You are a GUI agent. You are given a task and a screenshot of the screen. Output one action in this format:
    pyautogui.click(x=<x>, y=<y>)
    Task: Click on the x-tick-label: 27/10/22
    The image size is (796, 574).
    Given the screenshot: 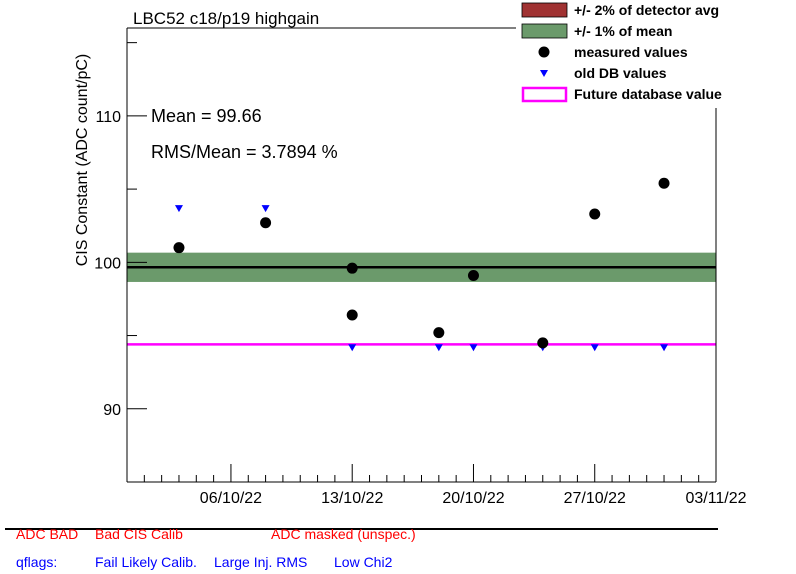 What is the action you would take?
    pyautogui.click(x=595, y=498)
    